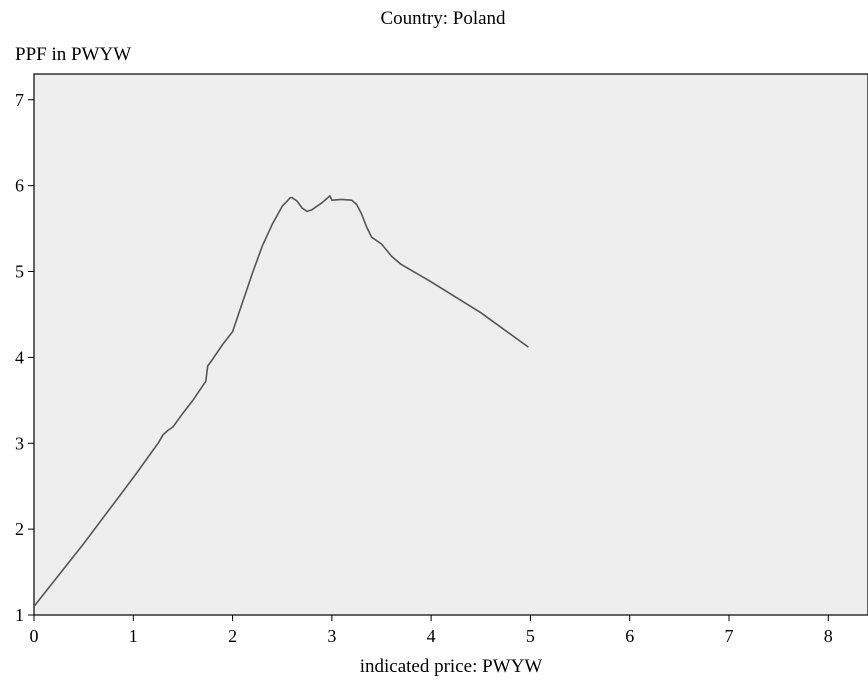 Image resolution: width=868 pixels, height=680 pixels. I want to click on y-tick-label: 4, so click(19, 357).